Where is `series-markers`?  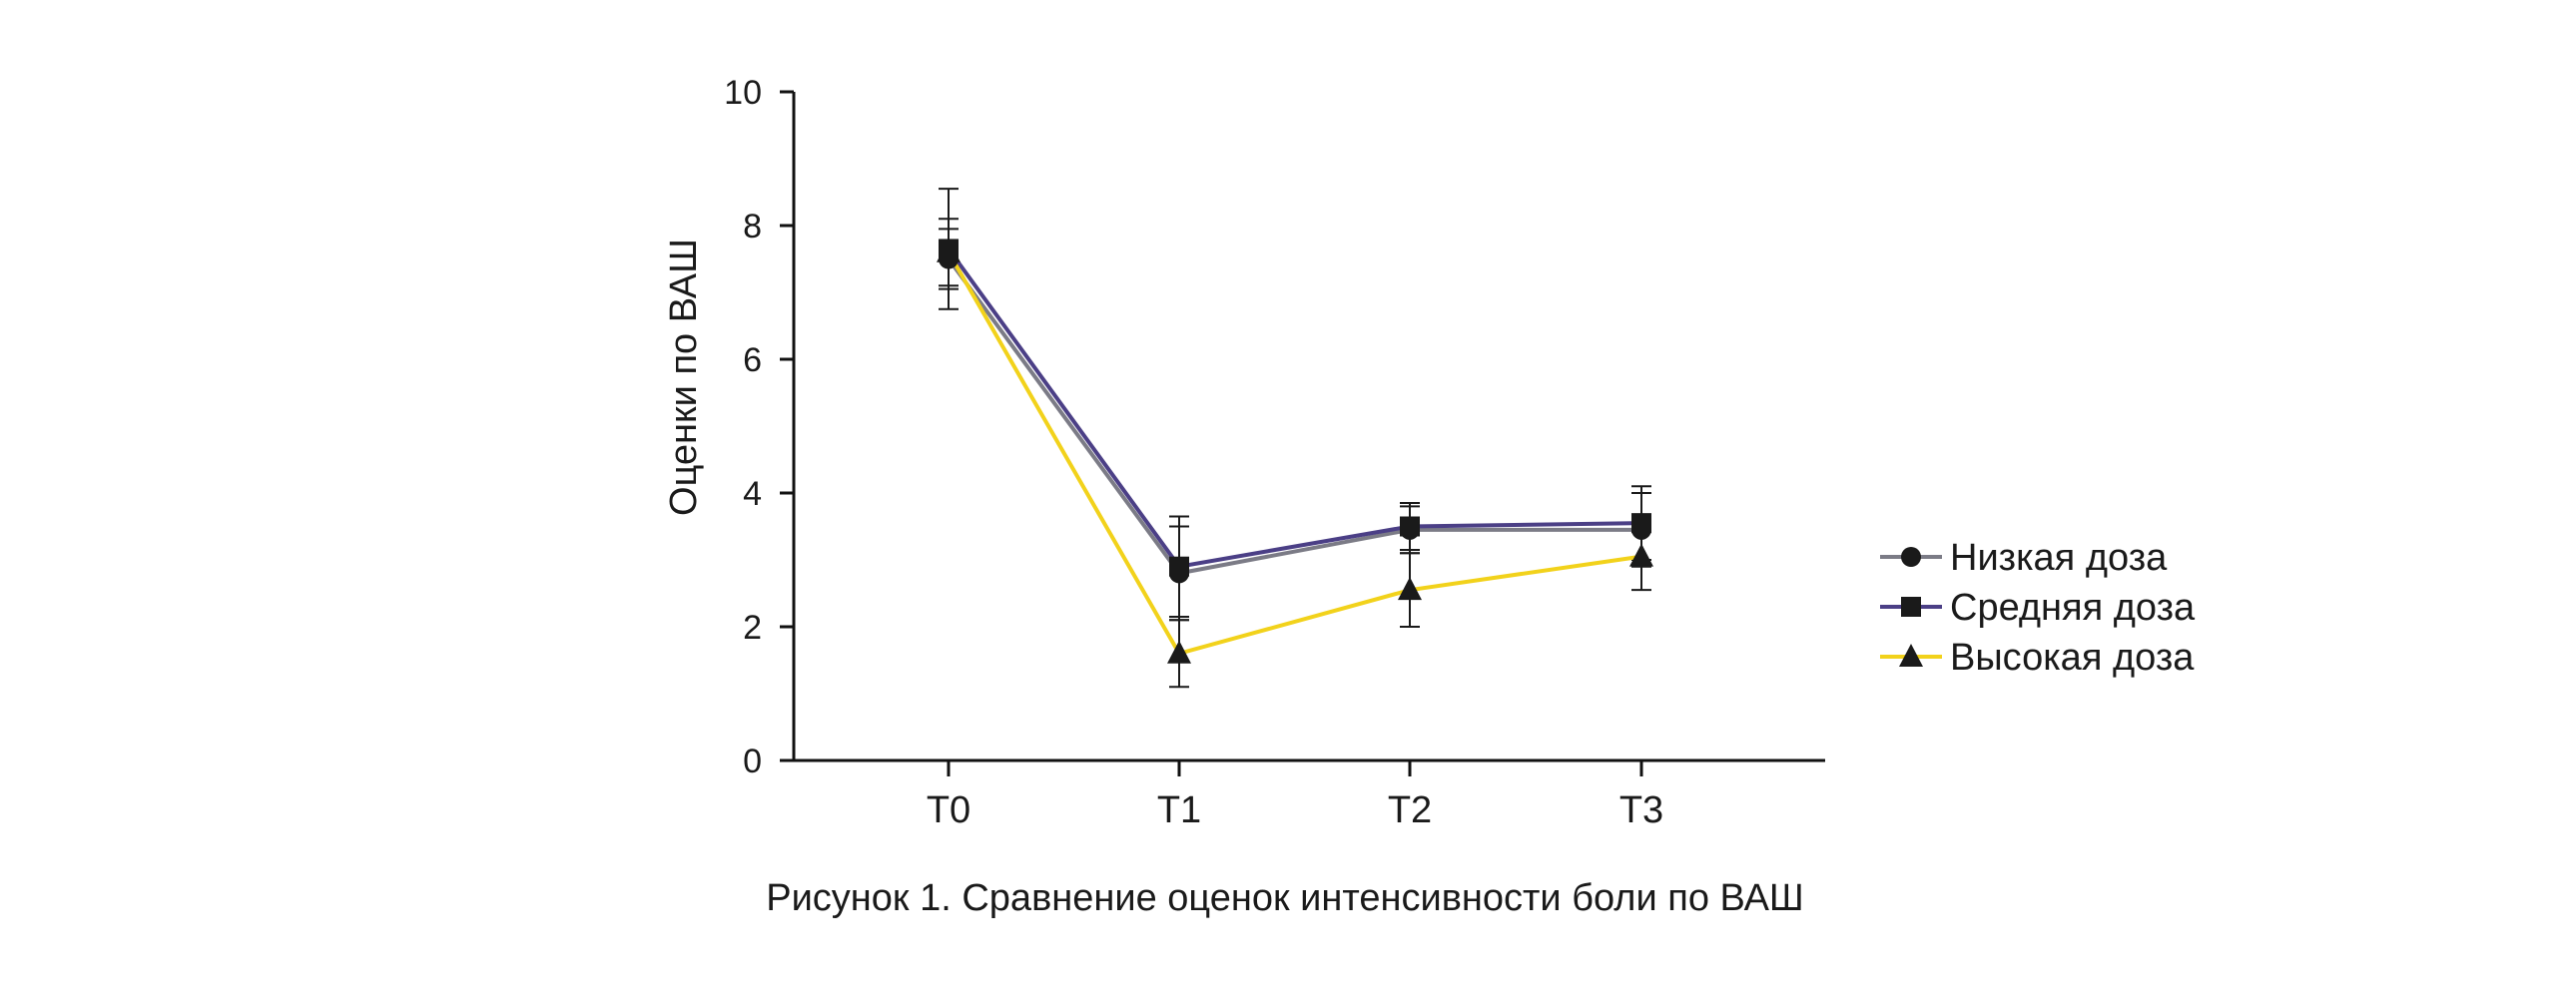
series-markers is located at coordinates (1295, 451).